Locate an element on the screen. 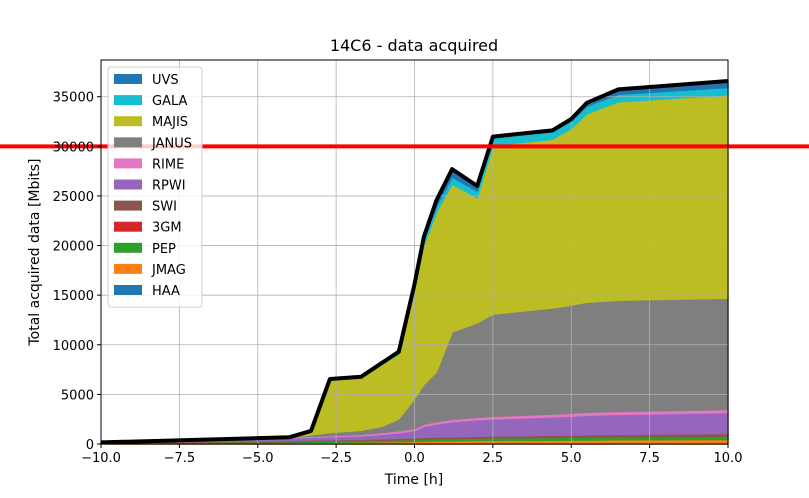 This screenshot has height=498, width=809. x-tick-label: −5.0 is located at coordinates (258, 458).